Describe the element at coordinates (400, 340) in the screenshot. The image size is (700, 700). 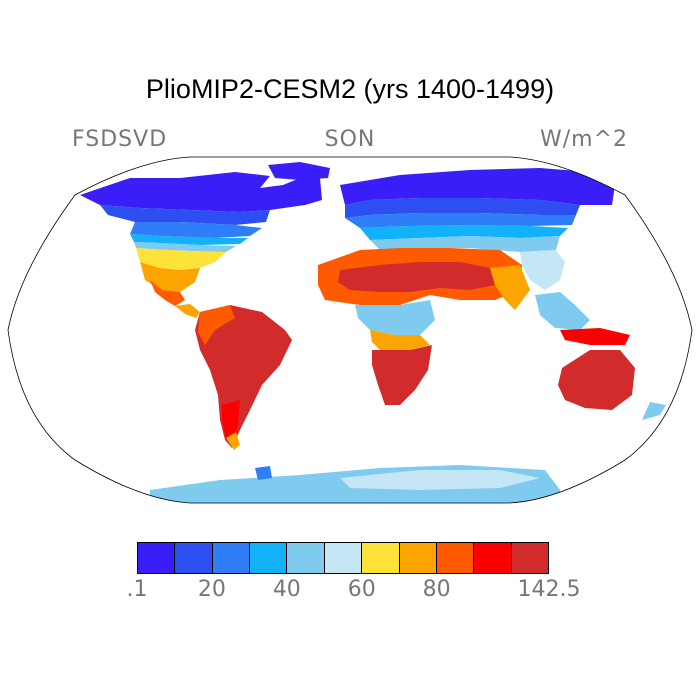
I see `africa-transition` at that location.